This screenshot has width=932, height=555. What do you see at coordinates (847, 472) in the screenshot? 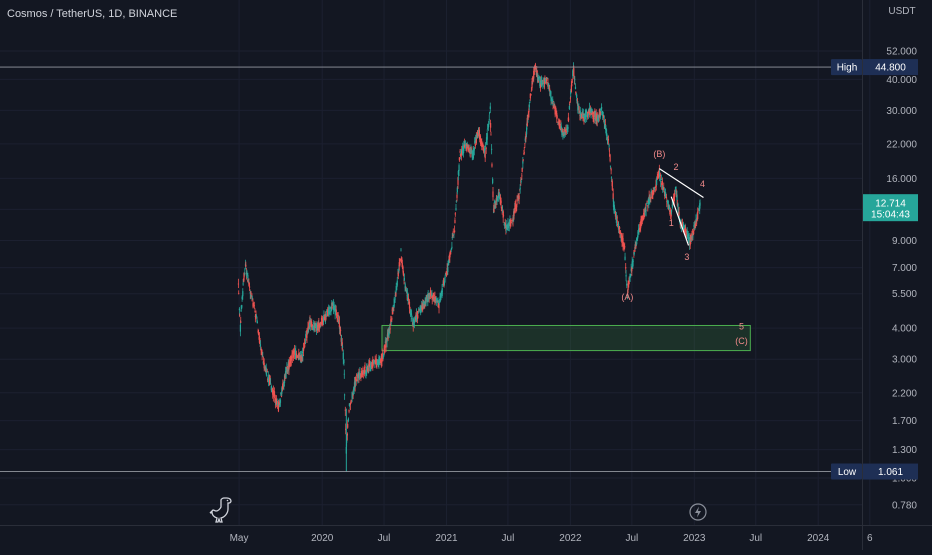
I see `low-label: Low` at bounding box center [847, 472].